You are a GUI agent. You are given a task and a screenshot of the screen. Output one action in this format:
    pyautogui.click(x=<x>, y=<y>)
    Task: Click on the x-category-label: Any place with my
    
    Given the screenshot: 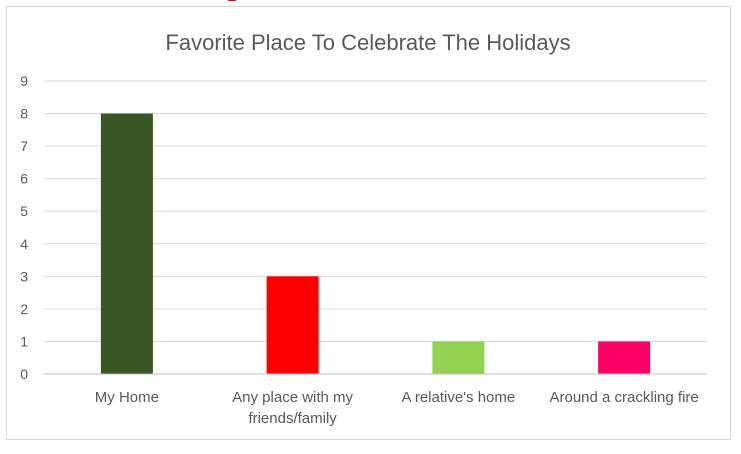 What is the action you would take?
    pyautogui.click(x=292, y=397)
    